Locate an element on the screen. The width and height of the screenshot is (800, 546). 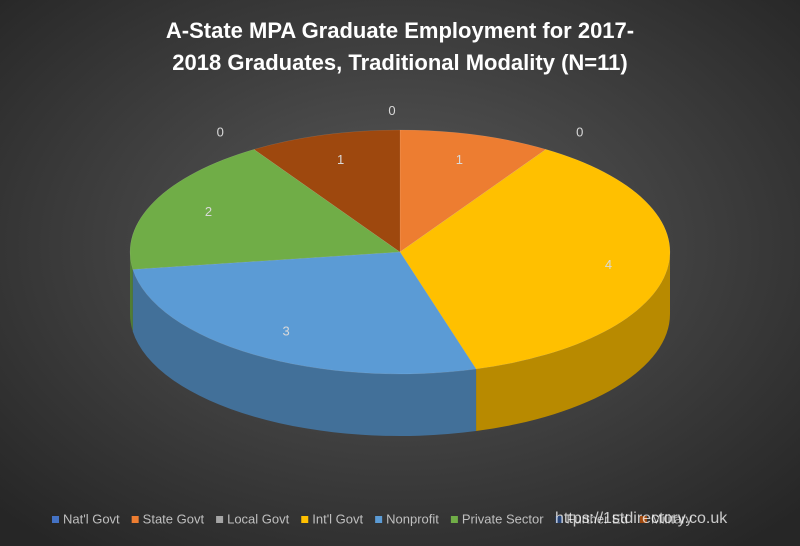
watermark: https://1stdirectory.co.uk is located at coordinates (641, 518).